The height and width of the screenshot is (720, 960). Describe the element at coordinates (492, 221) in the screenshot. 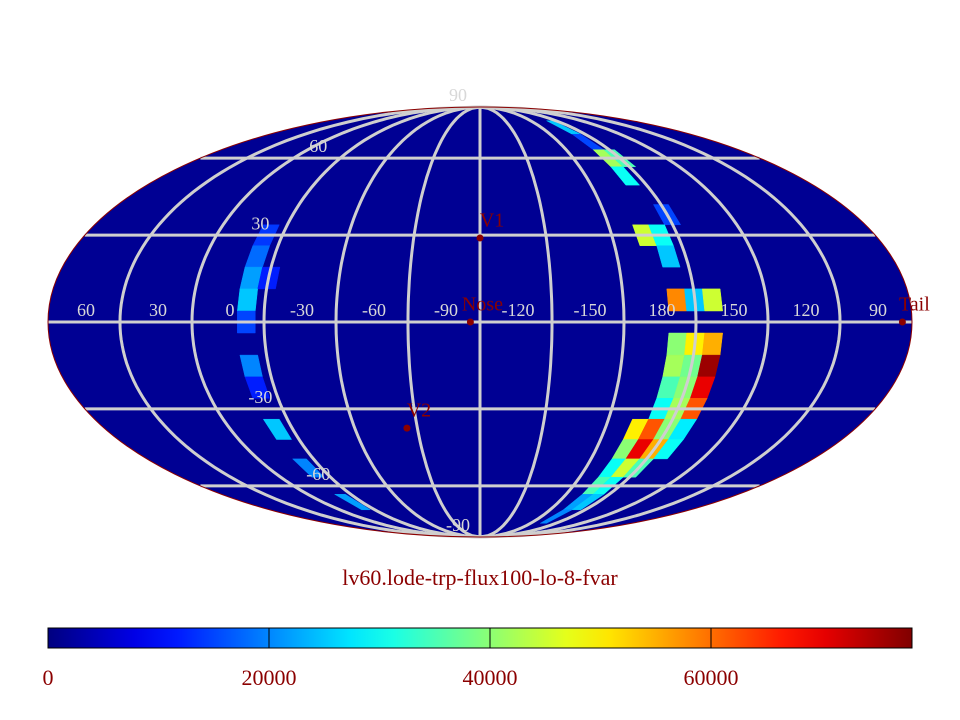

I see `point-label: V1` at that location.